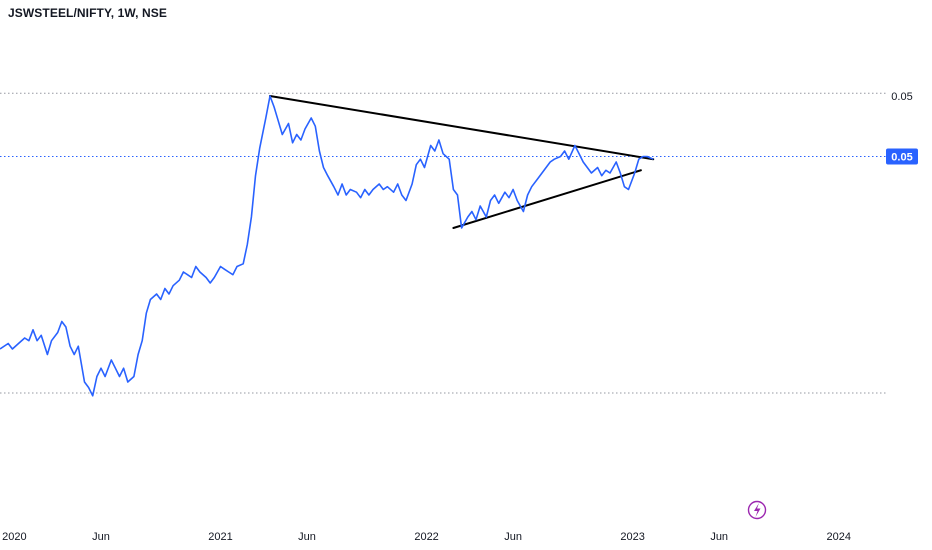 The image size is (932, 550). What do you see at coordinates (14, 537) in the screenshot?
I see `time-tick-label-1: 2020` at bounding box center [14, 537].